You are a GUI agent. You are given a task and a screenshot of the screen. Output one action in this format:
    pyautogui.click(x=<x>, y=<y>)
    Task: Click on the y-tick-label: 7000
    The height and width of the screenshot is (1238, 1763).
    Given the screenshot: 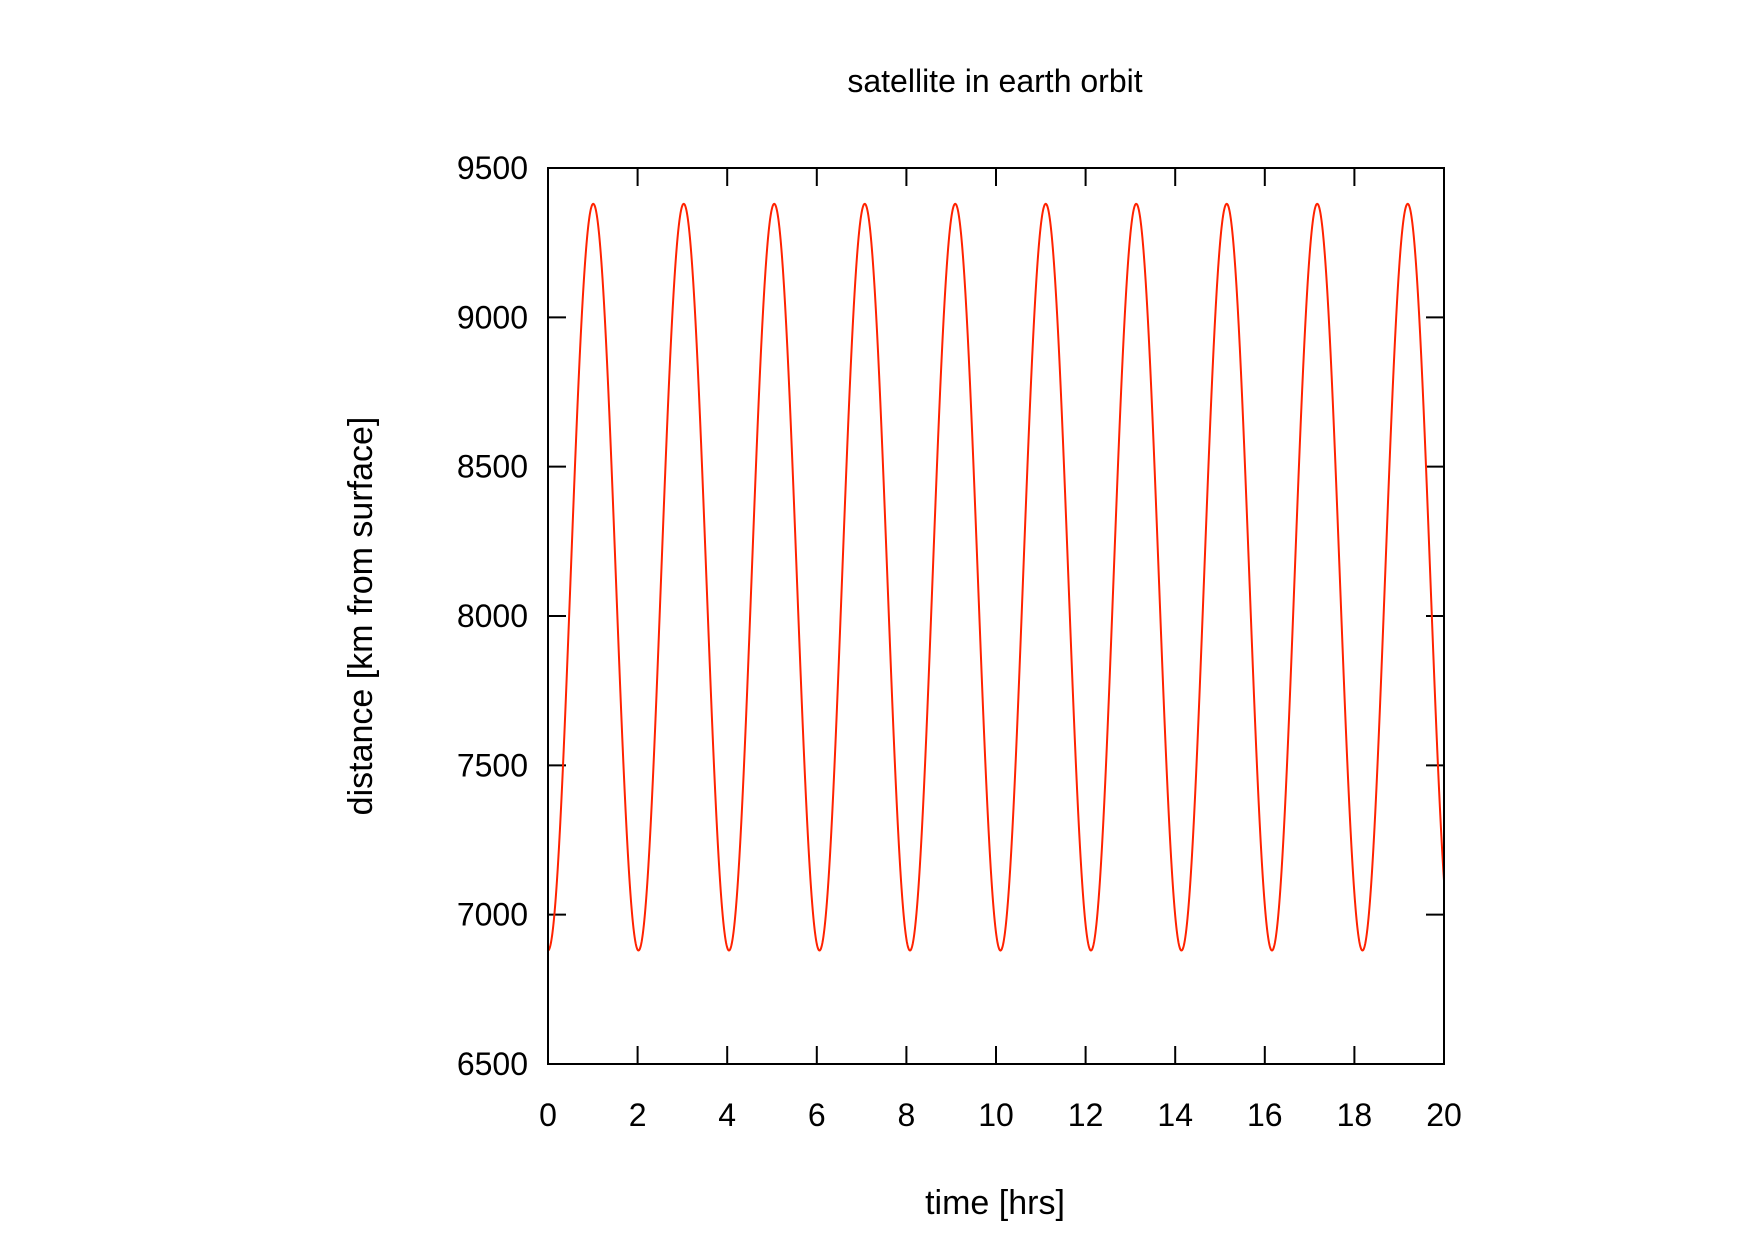 What is the action you would take?
    pyautogui.click(x=492, y=915)
    